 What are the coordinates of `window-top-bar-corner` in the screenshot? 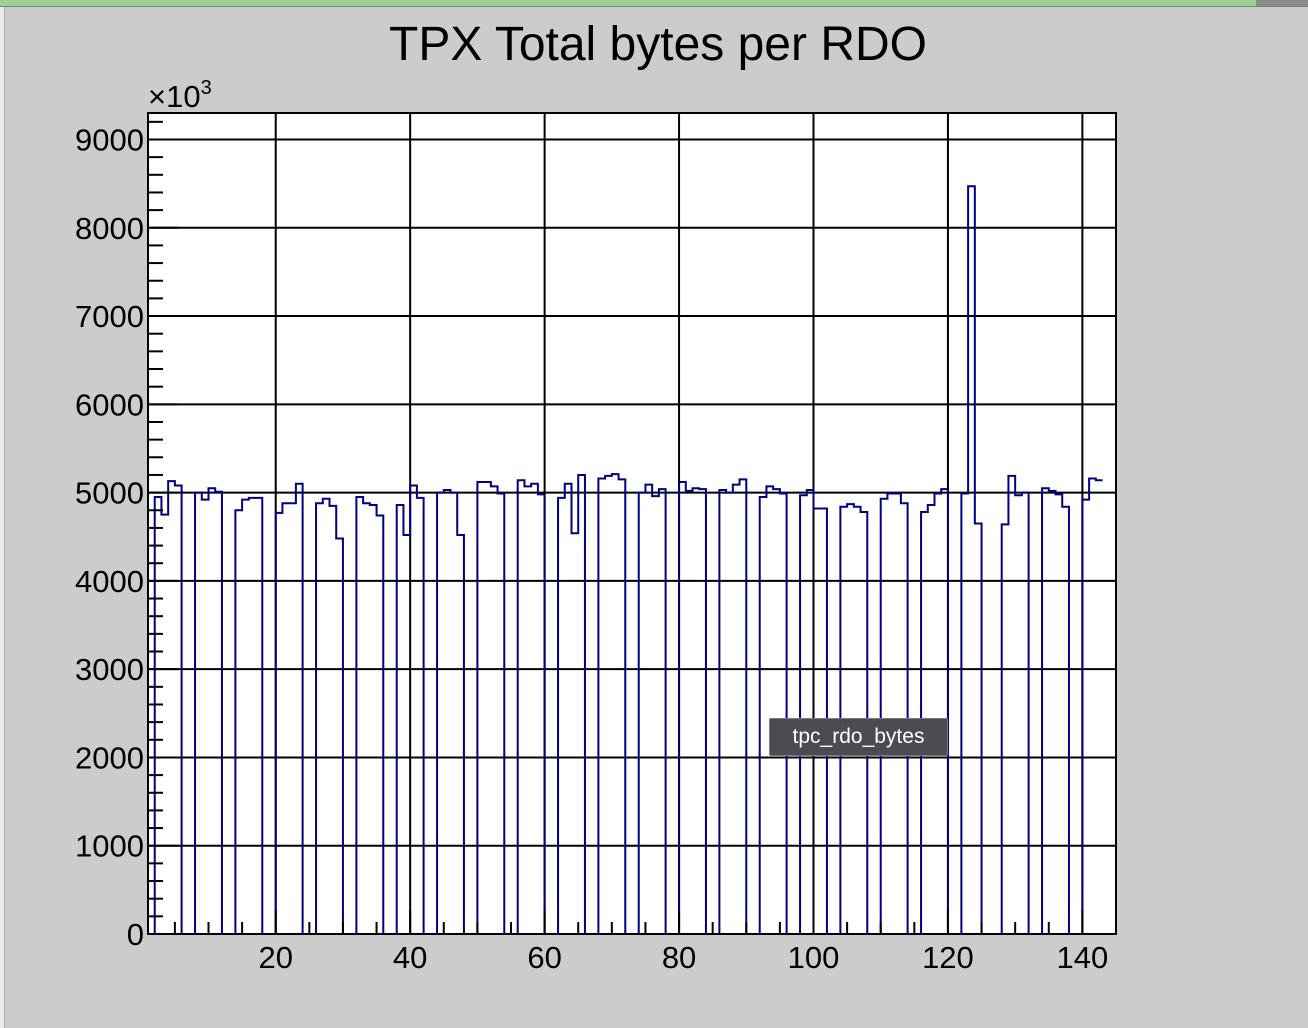 It's located at (1282, 3).